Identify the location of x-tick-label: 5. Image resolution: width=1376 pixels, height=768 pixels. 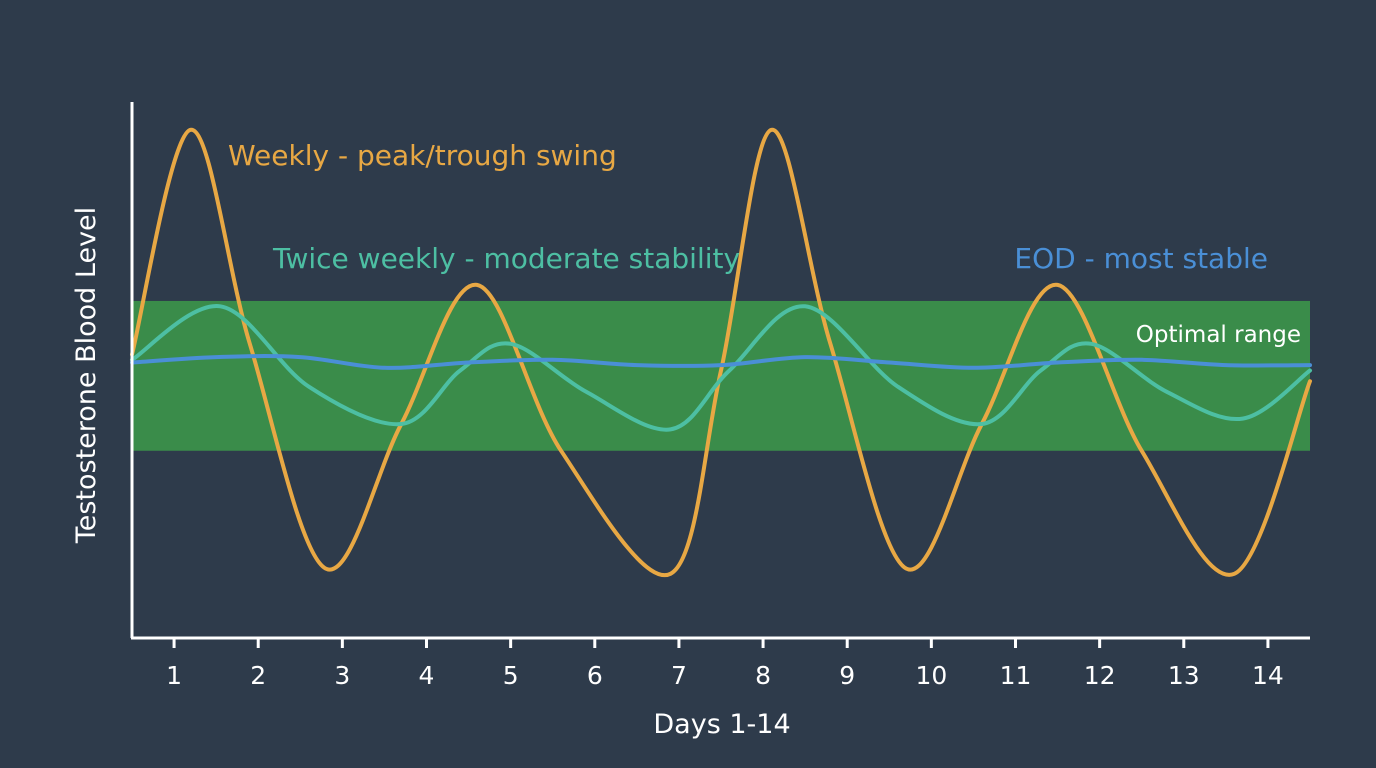
(511, 675).